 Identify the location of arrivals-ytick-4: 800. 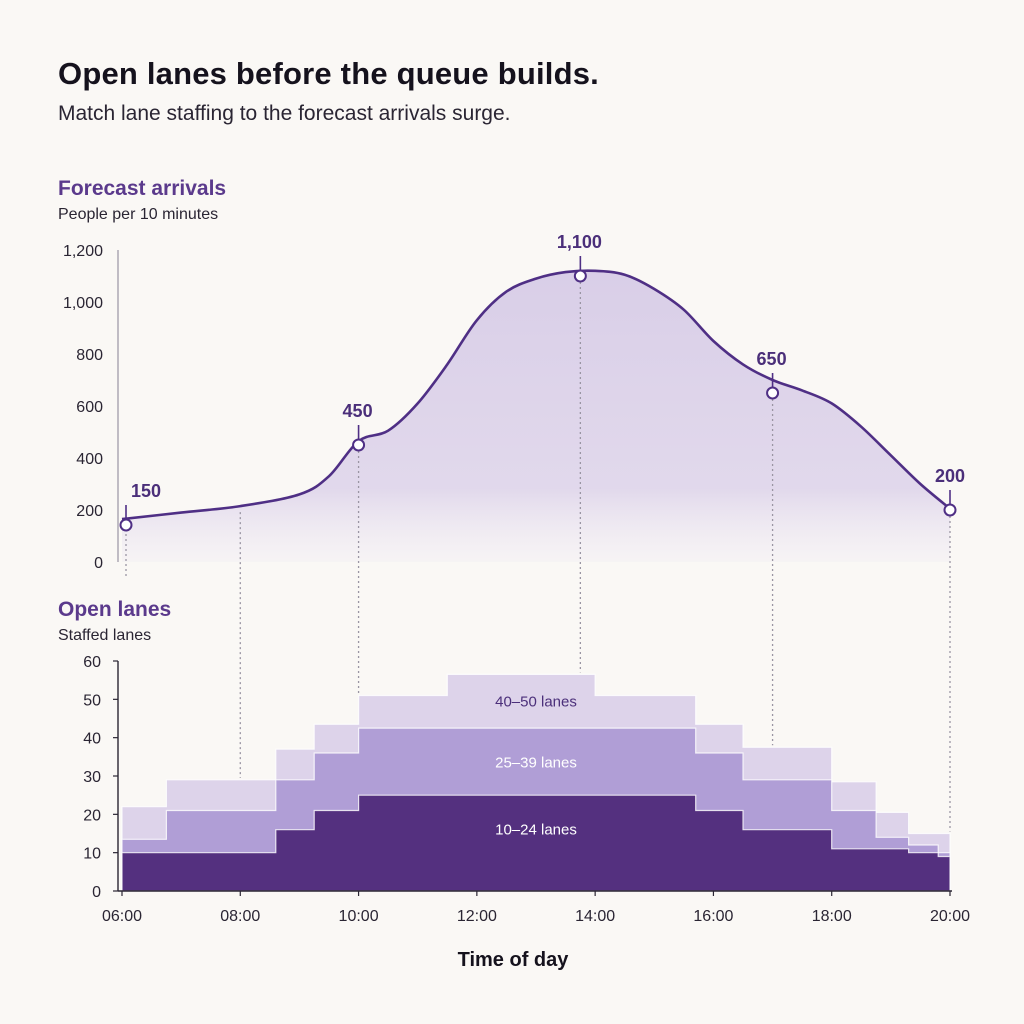
(89, 355).